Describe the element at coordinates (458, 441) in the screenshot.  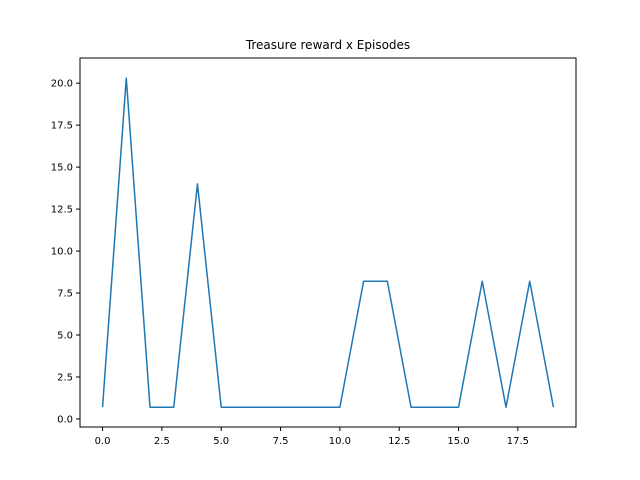
I see `x-tick-label: 15.0` at that location.